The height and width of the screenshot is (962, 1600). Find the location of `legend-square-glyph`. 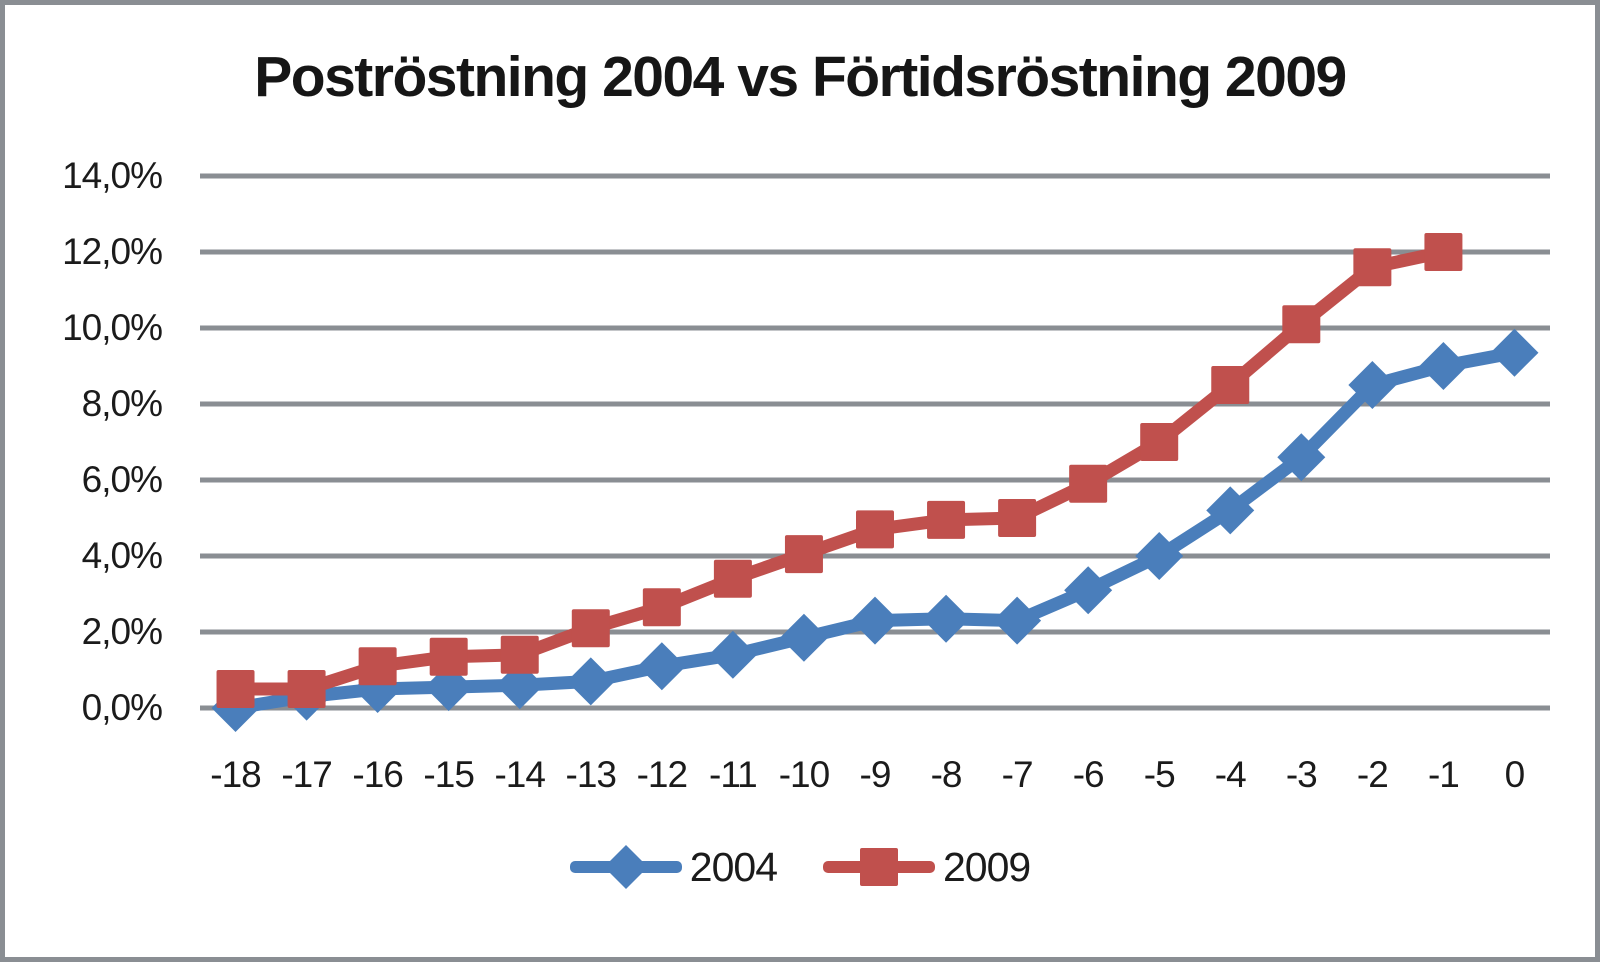

legend-square-glyph is located at coordinates (879, 867).